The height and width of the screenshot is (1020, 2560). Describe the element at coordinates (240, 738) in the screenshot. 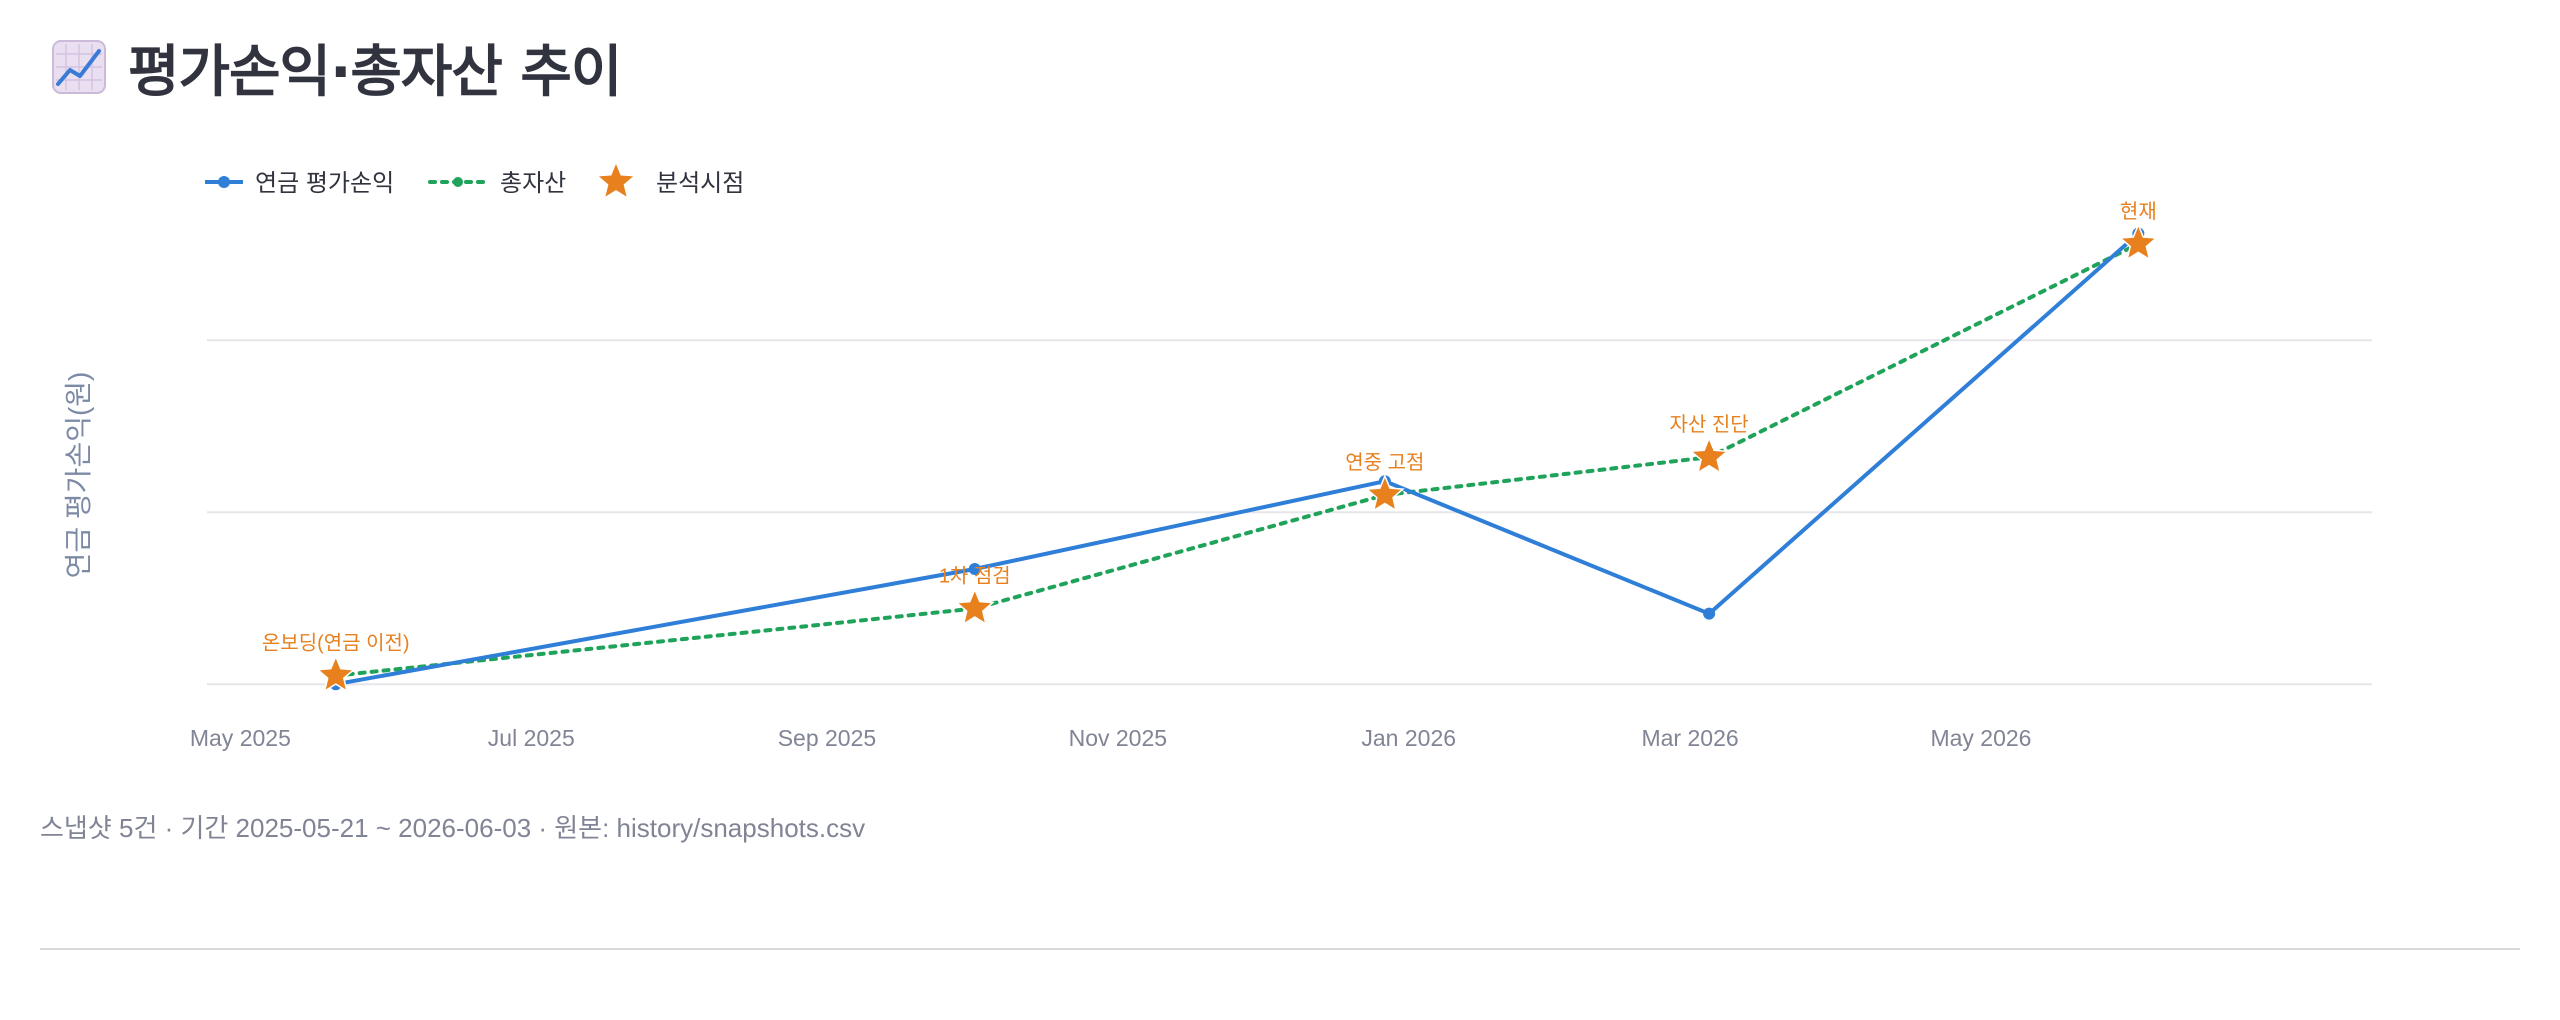

I see `x-tick-label: May 2025` at that location.